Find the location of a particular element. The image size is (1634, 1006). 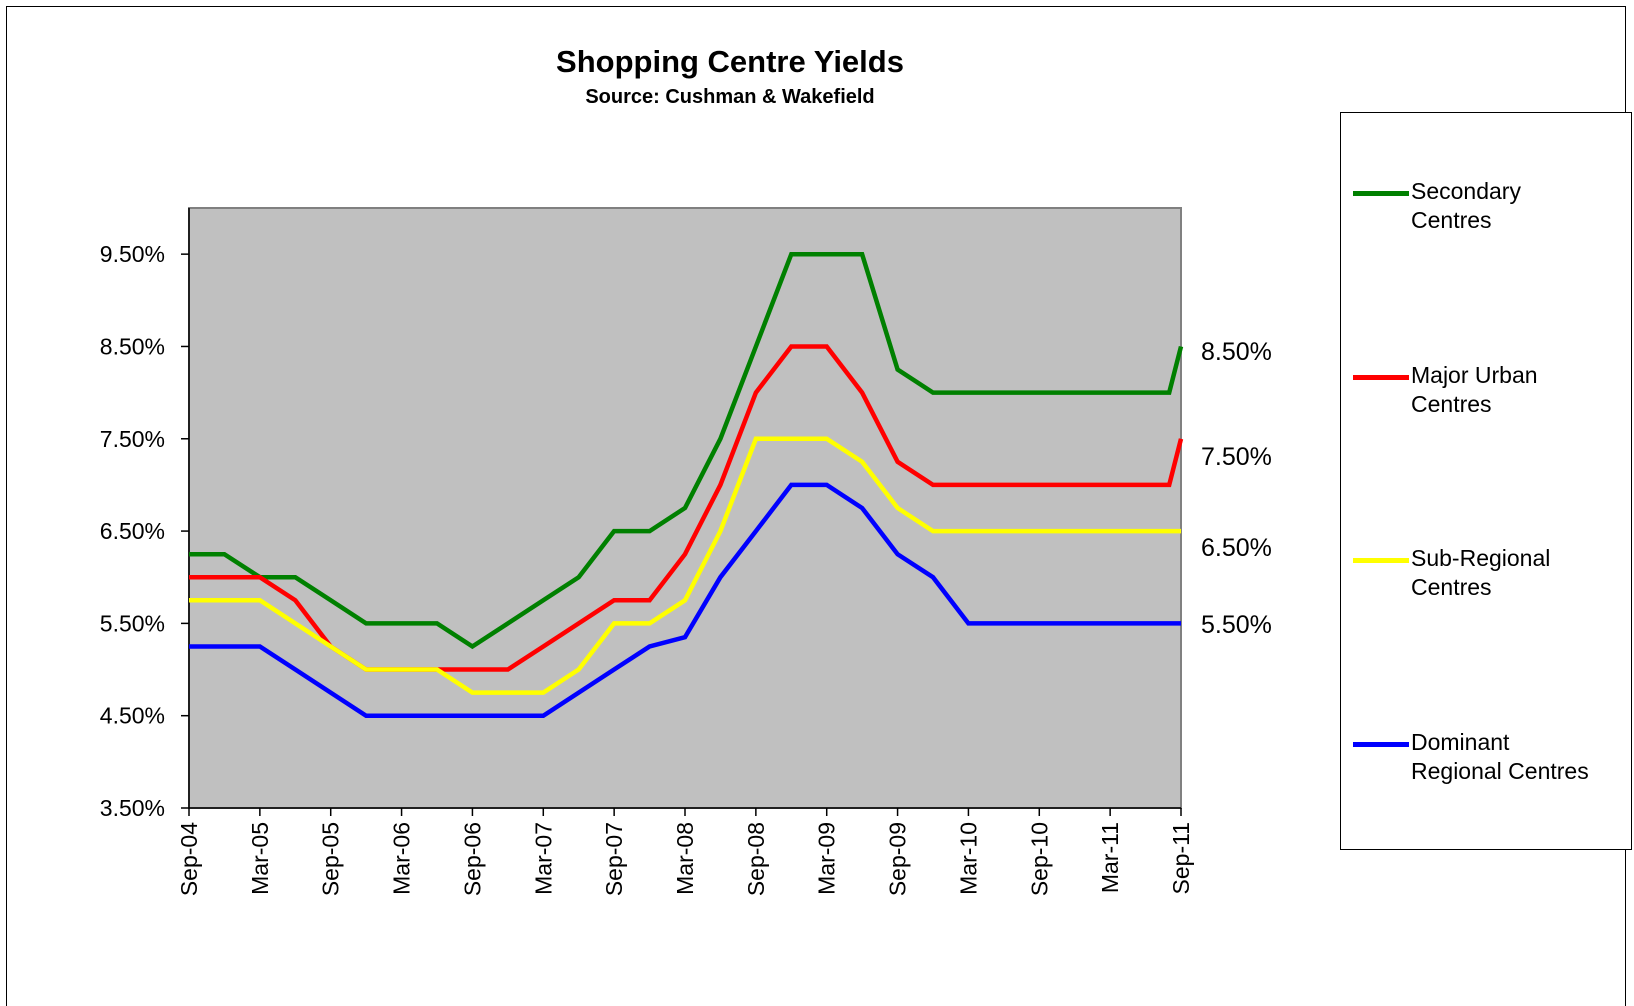

y-tick-label: 9.50% is located at coordinates (132, 254).